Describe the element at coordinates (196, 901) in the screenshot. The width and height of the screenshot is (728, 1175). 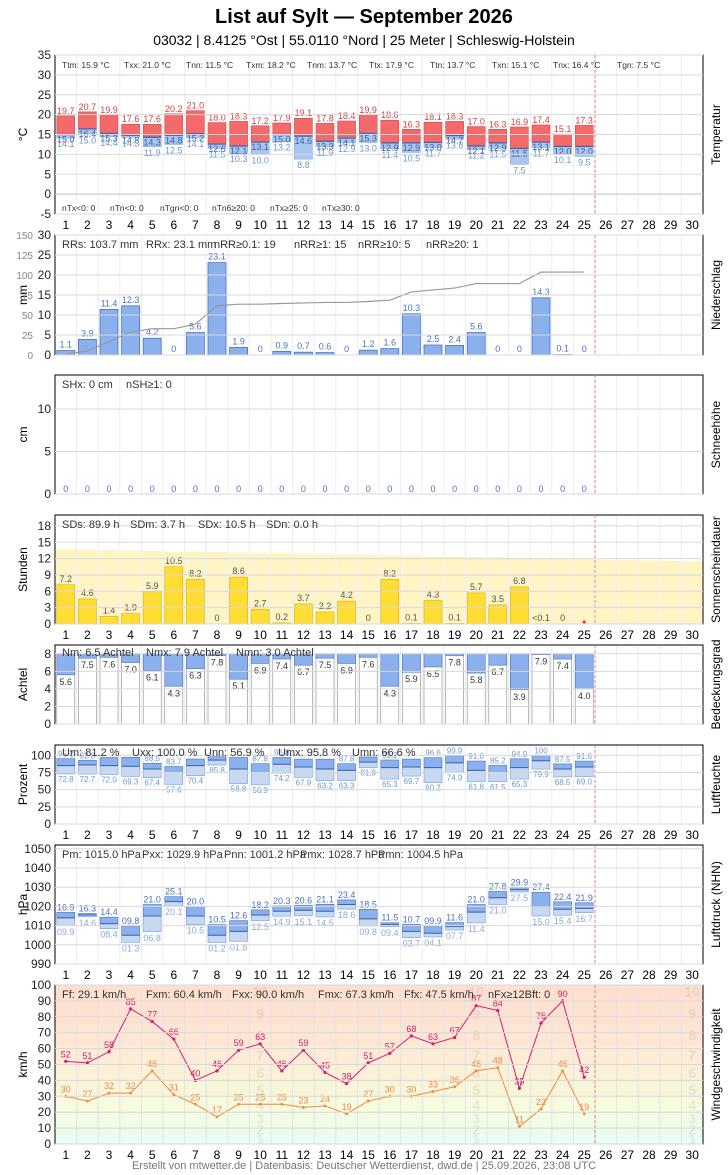
I see `pressure-max-label: 20.0` at that location.